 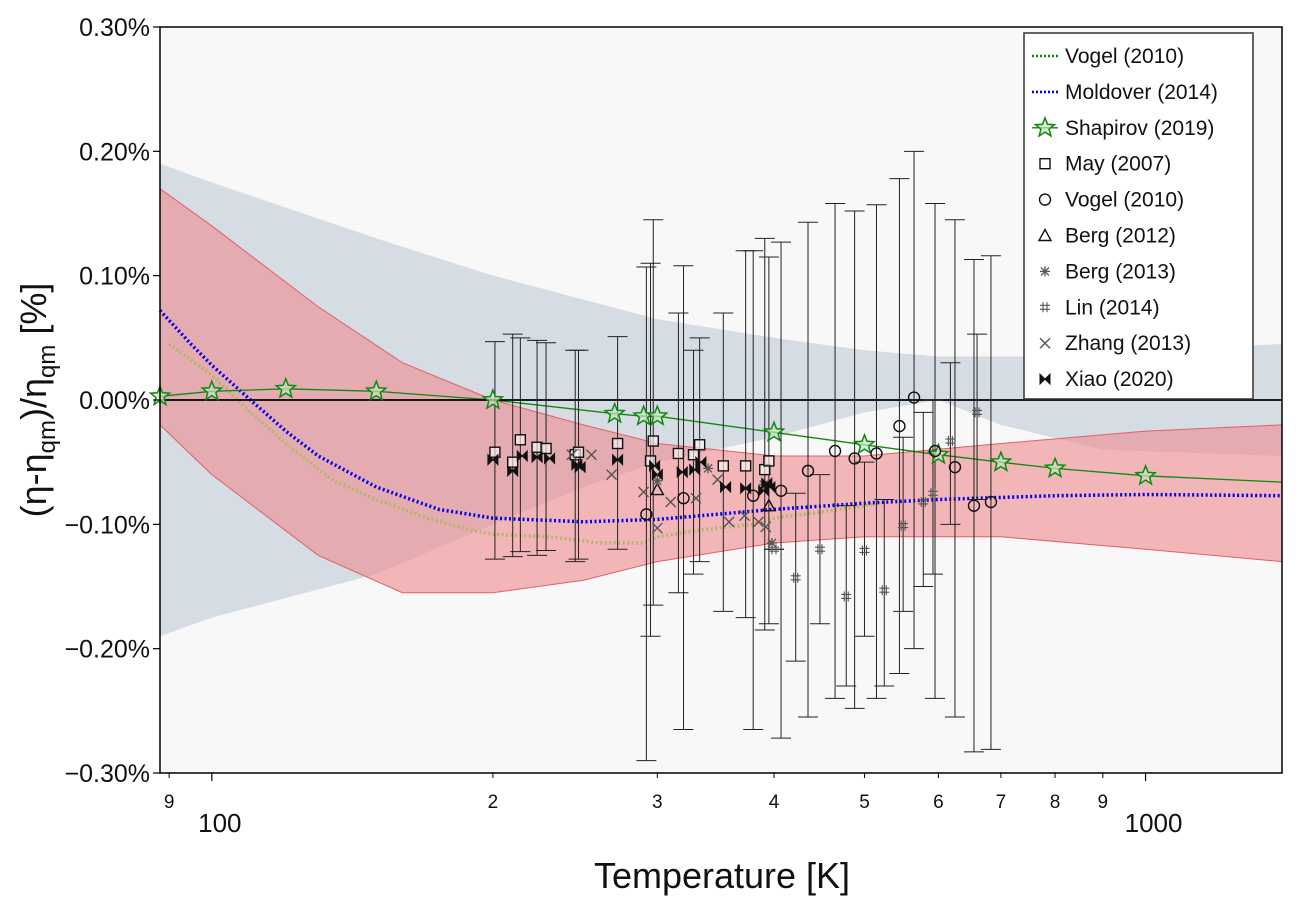 What do you see at coordinates (1118, 164) in the screenshot?
I see `legend-label: May (2007)` at bounding box center [1118, 164].